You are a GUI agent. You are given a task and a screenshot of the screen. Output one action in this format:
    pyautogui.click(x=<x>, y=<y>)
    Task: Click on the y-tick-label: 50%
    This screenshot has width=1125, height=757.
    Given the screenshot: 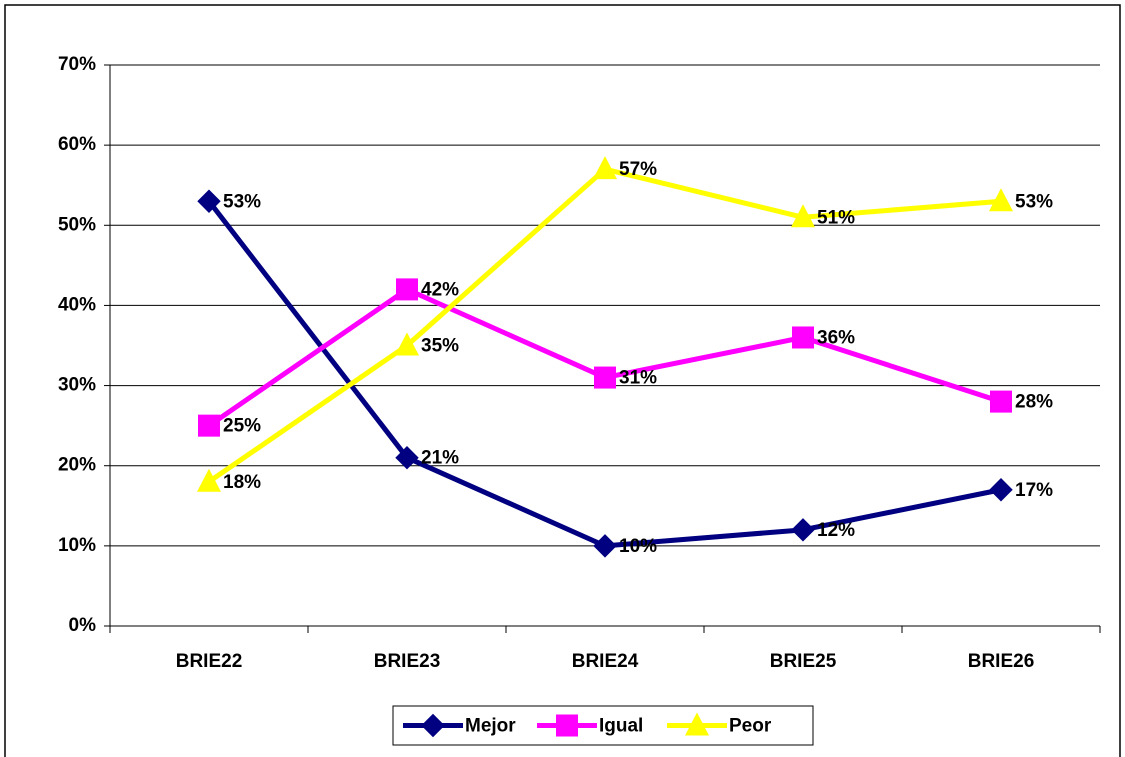 What is the action you would take?
    pyautogui.click(x=77, y=224)
    